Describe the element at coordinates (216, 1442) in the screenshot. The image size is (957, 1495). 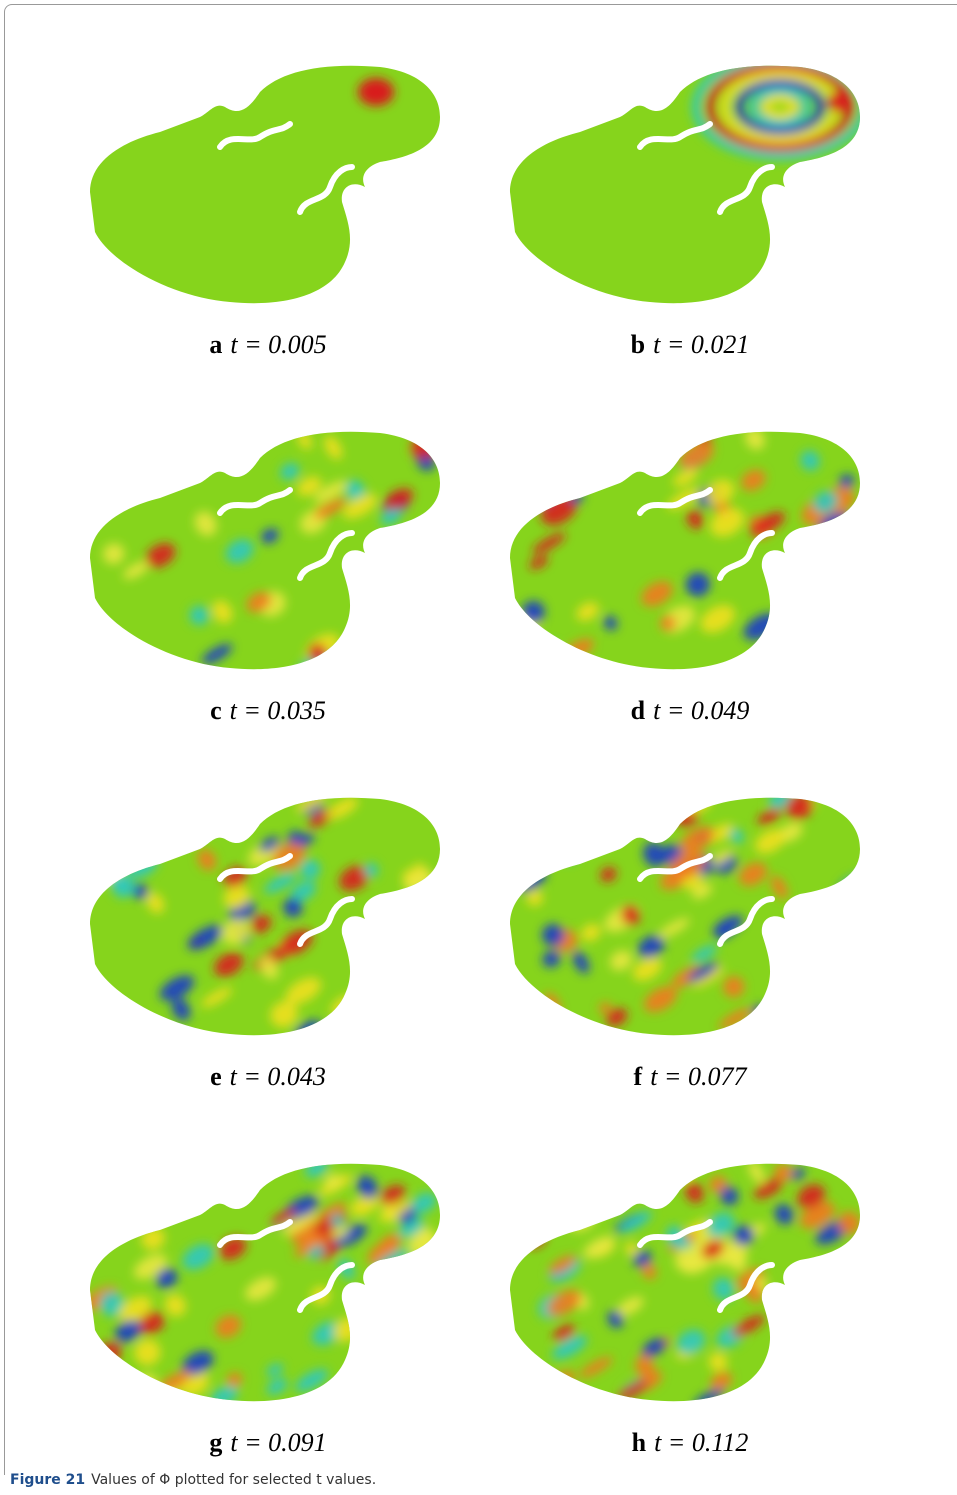
I see `panel-letter: g` at that location.